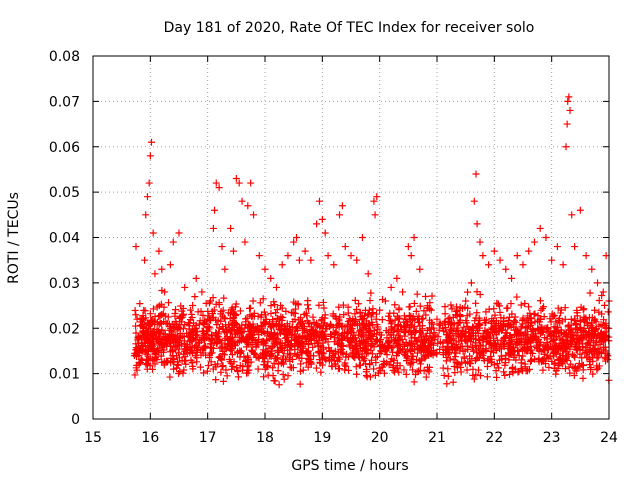 Image resolution: width=640 pixels, height=480 pixels. I want to click on y-tick-label: 0.03, so click(64, 284).